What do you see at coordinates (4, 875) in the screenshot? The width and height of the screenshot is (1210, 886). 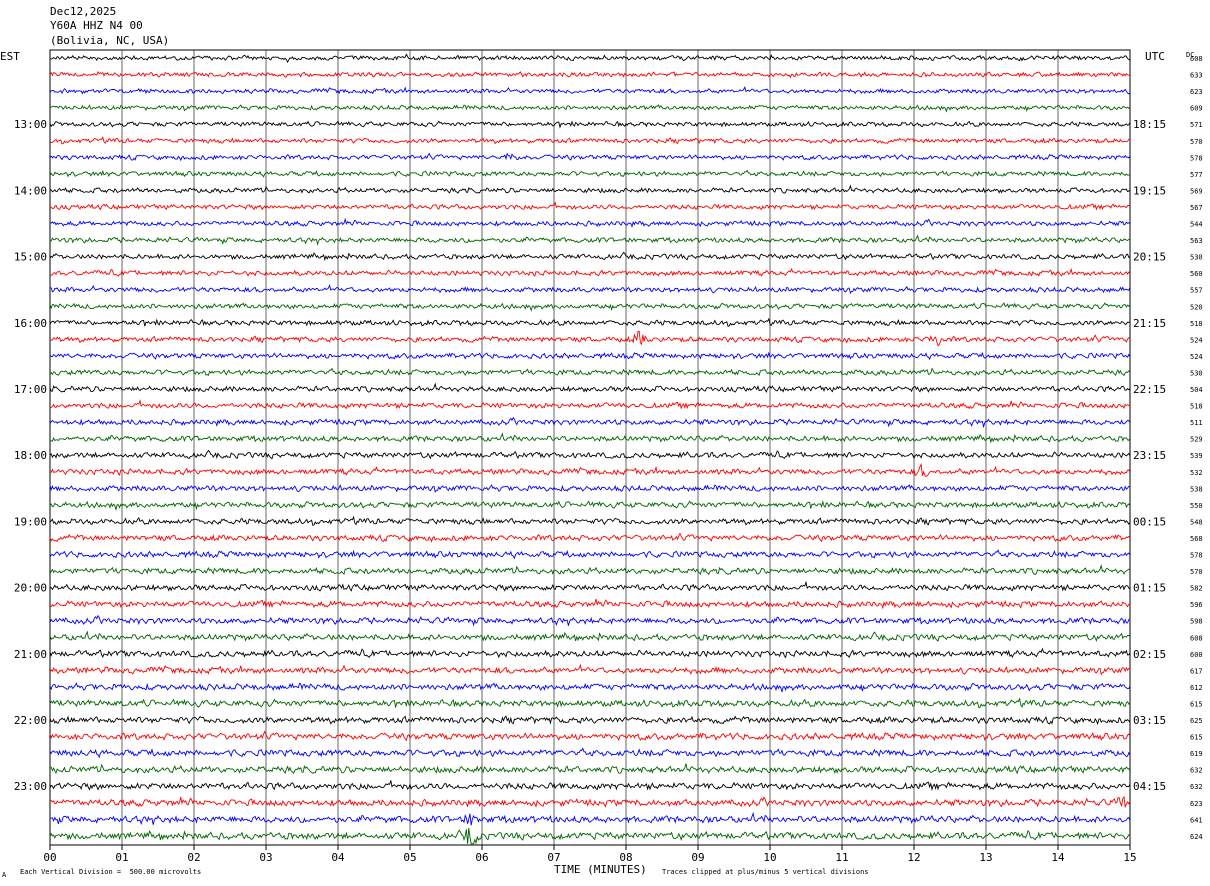 I see `corner-mark: A` at bounding box center [4, 875].